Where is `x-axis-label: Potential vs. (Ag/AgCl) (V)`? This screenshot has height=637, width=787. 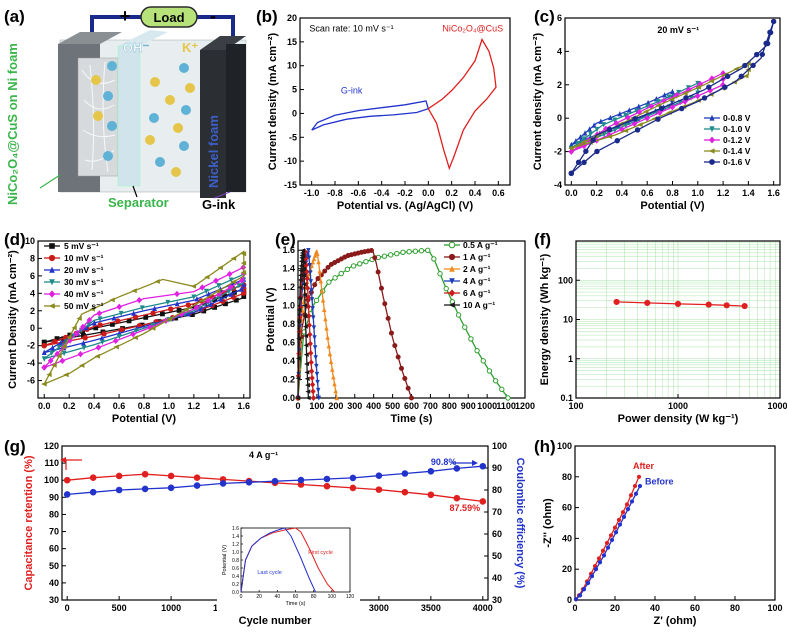
x-axis-label: Potential vs. (Ag/AgCl) (V) is located at coordinates (405, 206).